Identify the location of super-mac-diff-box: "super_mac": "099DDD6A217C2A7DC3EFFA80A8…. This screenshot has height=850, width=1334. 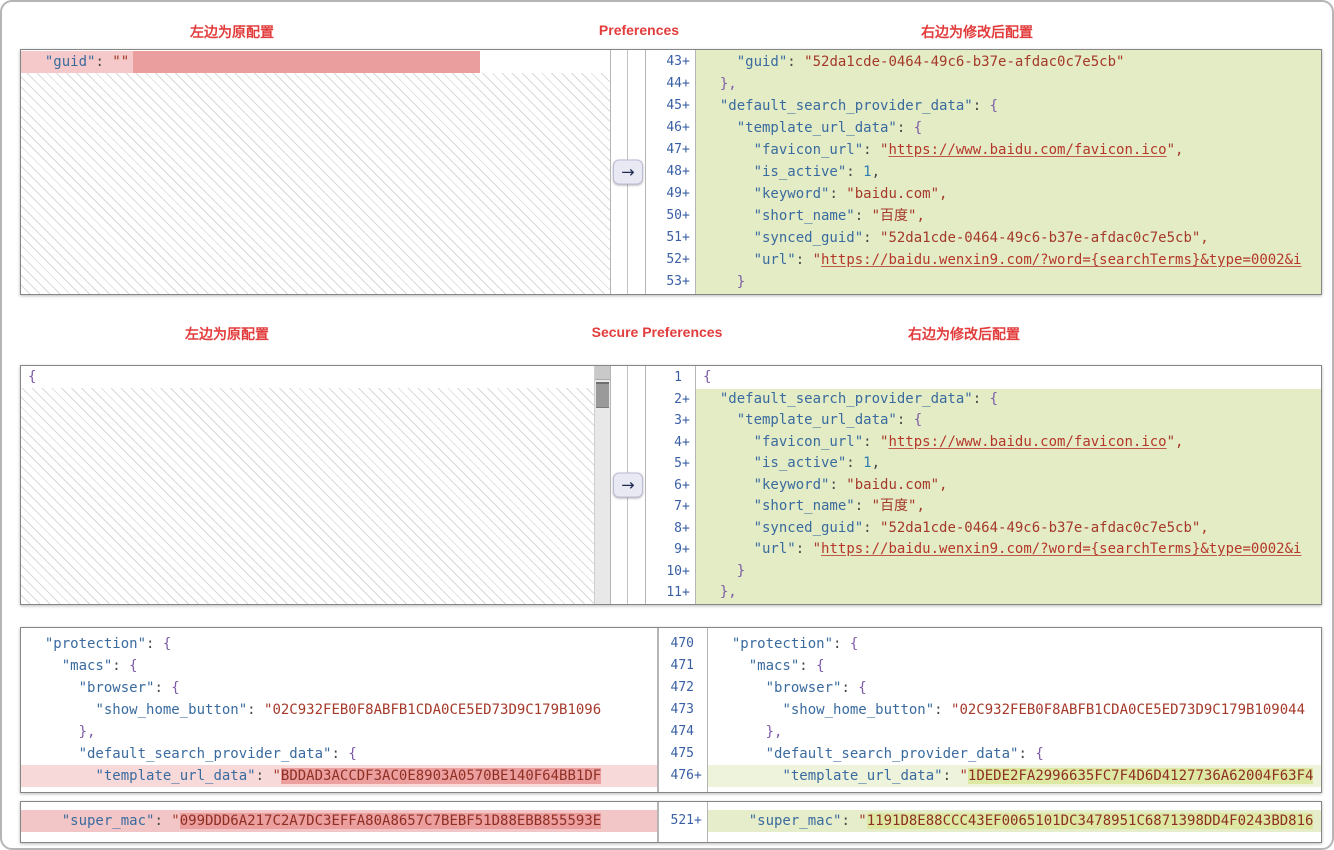
(671, 822).